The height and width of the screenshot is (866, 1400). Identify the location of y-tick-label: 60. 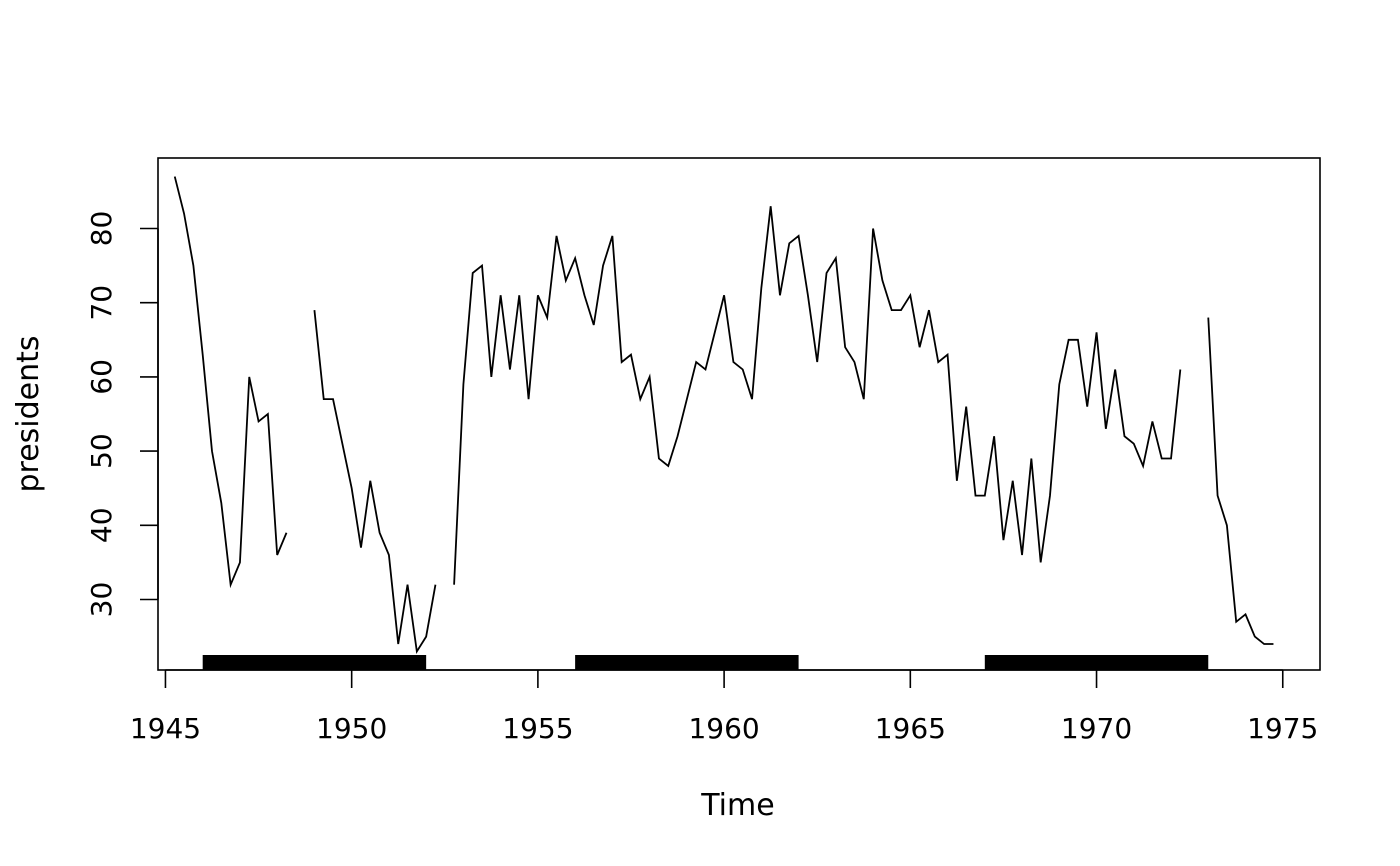
(101, 377).